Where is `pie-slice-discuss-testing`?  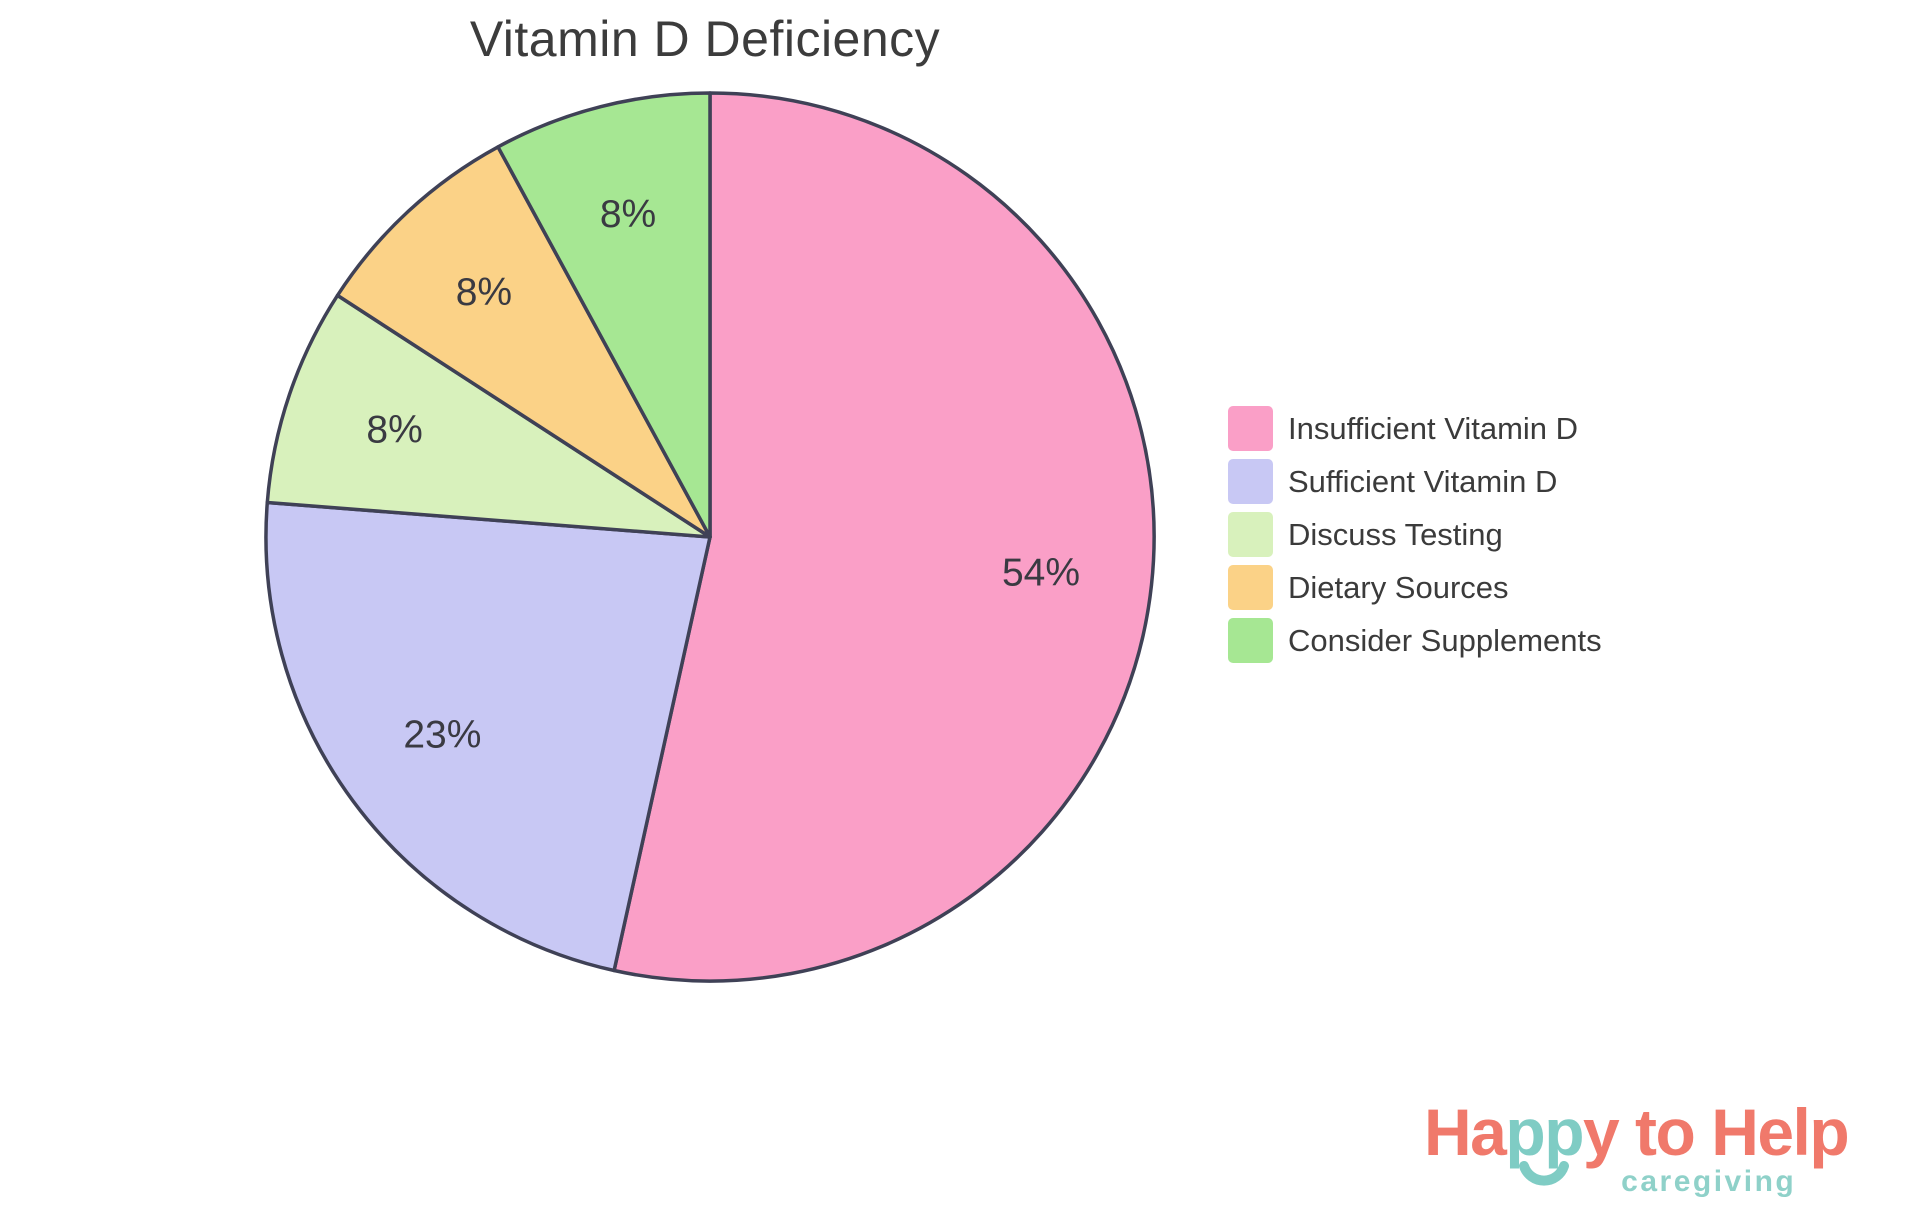
pie-slice-discuss-testing is located at coordinates (488, 416).